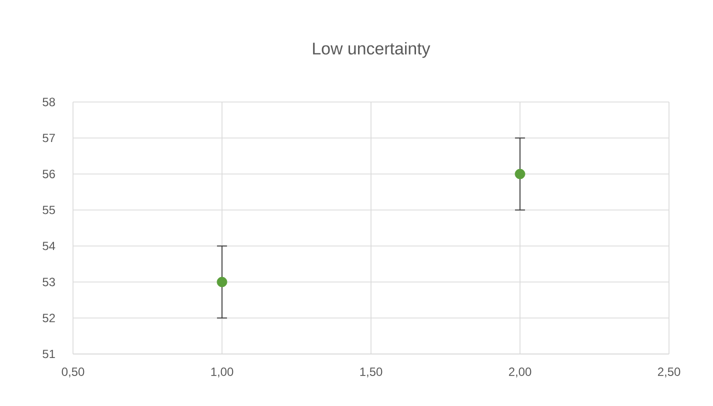 The width and height of the screenshot is (713, 406). Describe the element at coordinates (48, 318) in the screenshot. I see `y-tick-label: 52` at that location.